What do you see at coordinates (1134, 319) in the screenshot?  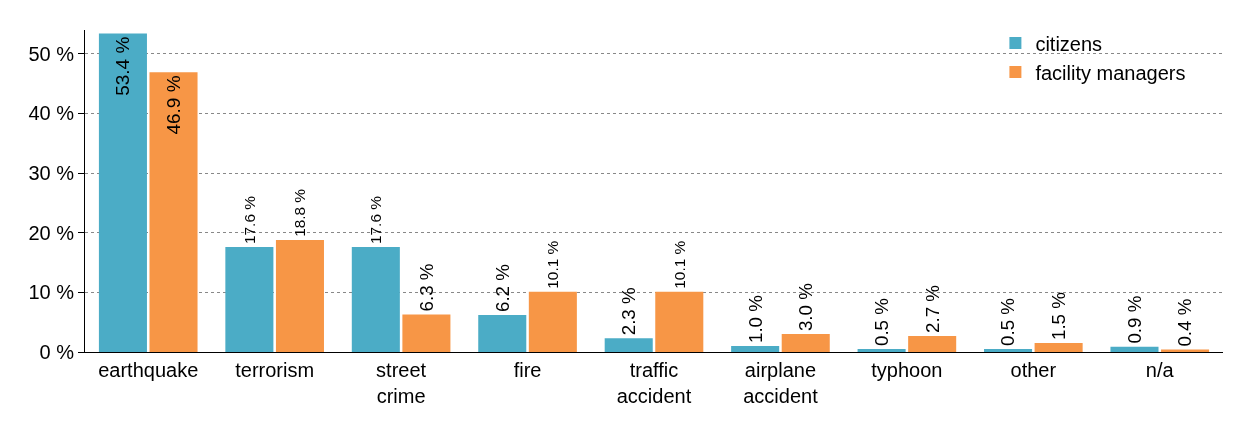 I see `data-label: 0.9 %` at bounding box center [1134, 319].